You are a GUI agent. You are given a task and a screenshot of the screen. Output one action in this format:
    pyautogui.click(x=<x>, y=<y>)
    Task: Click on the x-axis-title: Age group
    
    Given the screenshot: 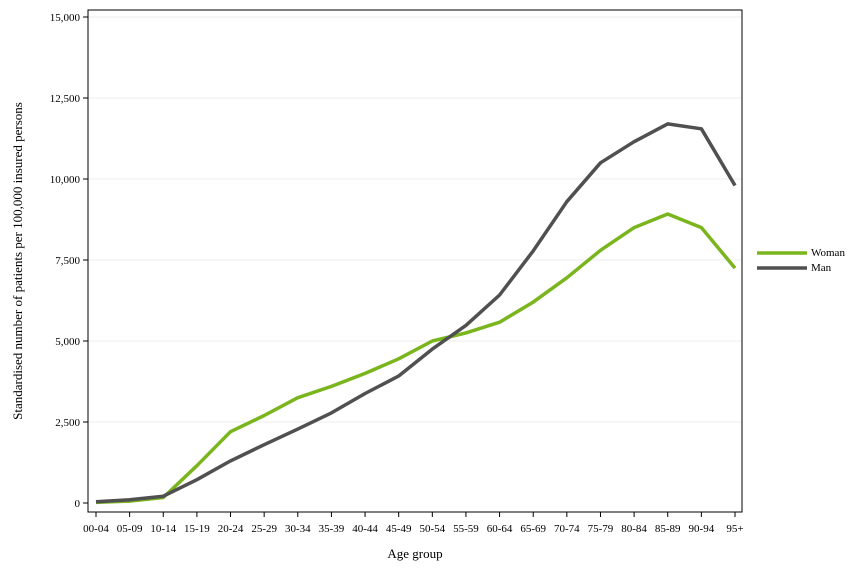 What is the action you would take?
    pyautogui.click(x=414, y=553)
    